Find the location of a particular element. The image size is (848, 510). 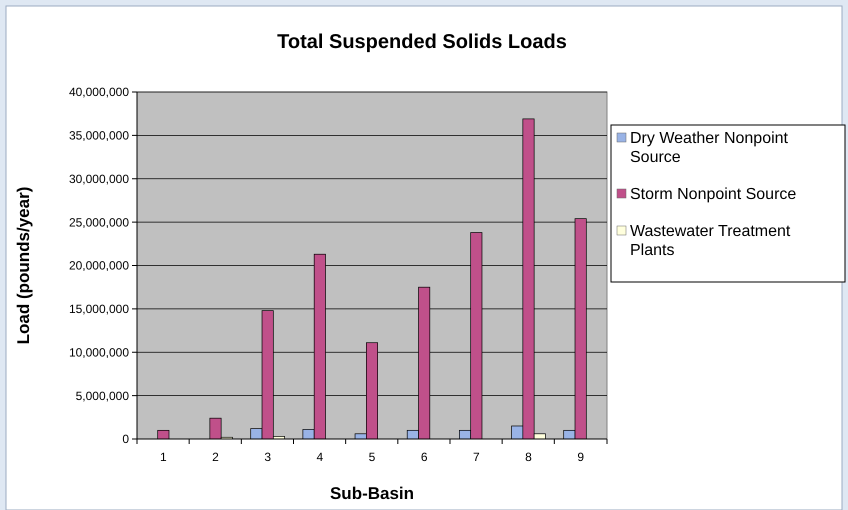

y-tick-label: 40,000,000 is located at coordinates (99, 92).